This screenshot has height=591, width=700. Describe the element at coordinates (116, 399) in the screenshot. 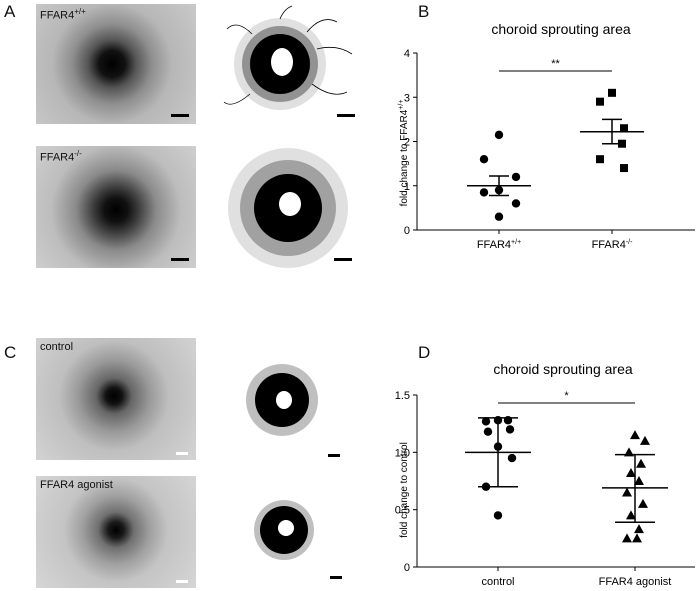

I see `micrograph-control: control` at that location.